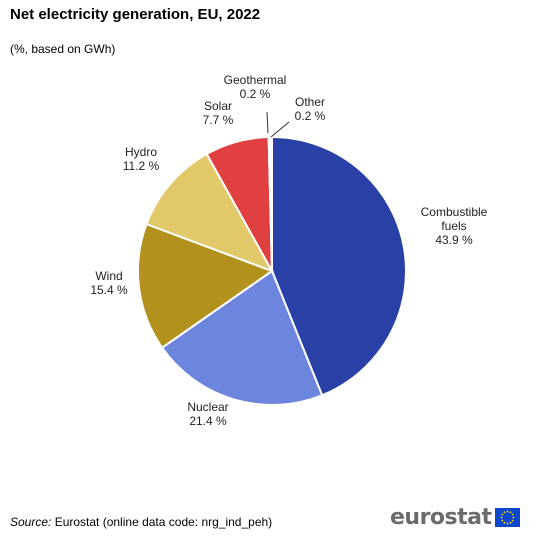 The height and width of the screenshot is (536, 541). I want to click on source-label: Source:, so click(31, 522).